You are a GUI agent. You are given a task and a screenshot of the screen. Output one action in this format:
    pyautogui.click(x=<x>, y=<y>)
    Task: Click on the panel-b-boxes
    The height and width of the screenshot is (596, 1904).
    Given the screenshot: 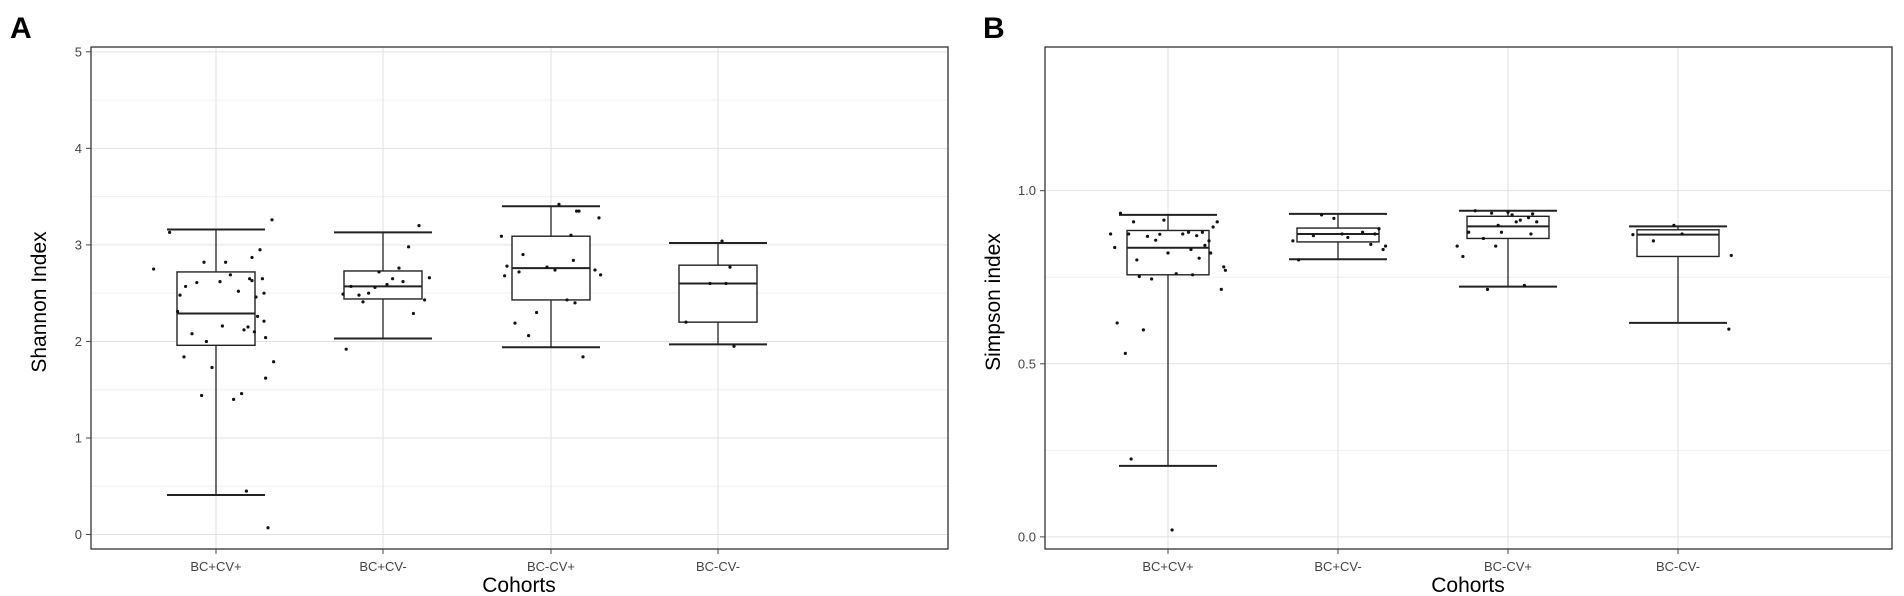 What is the action you would take?
    pyautogui.click(x=1423, y=338)
    